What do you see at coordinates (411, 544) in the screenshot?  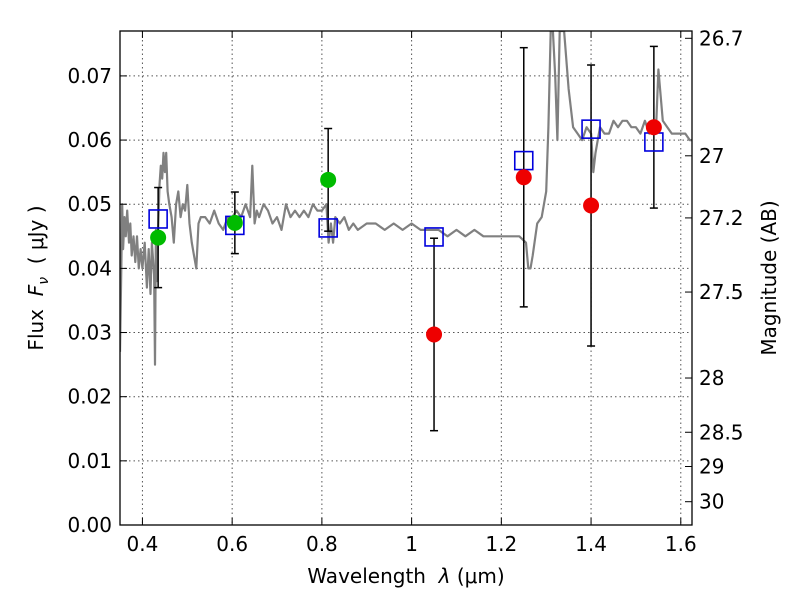 I see `x-tick-label: 1` at bounding box center [411, 544].